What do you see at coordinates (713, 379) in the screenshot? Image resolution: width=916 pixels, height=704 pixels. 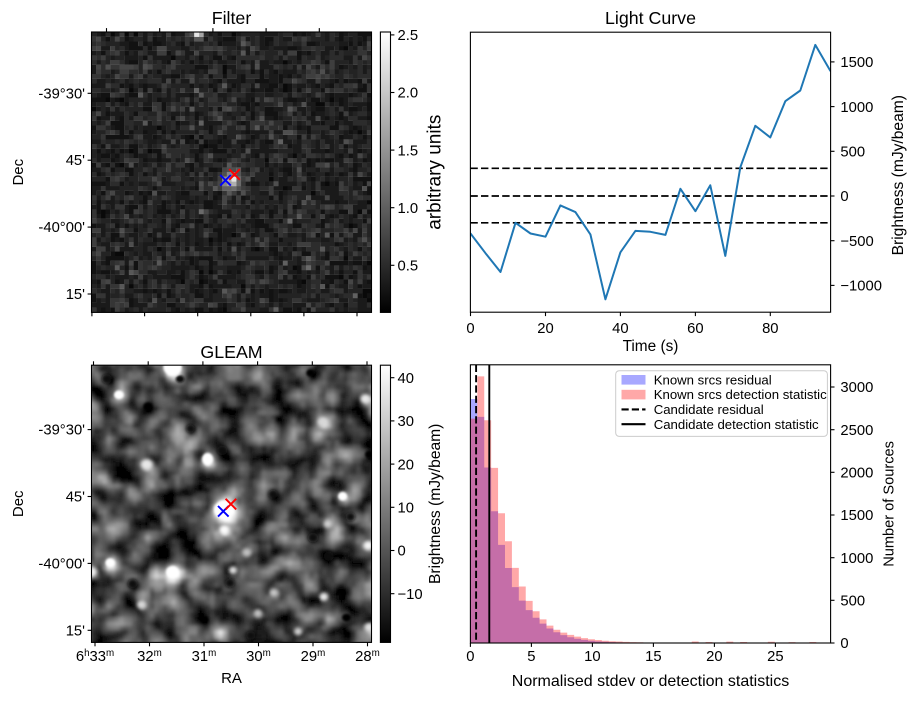 I see `svg-text: Known srcs residual` at bounding box center [713, 379].